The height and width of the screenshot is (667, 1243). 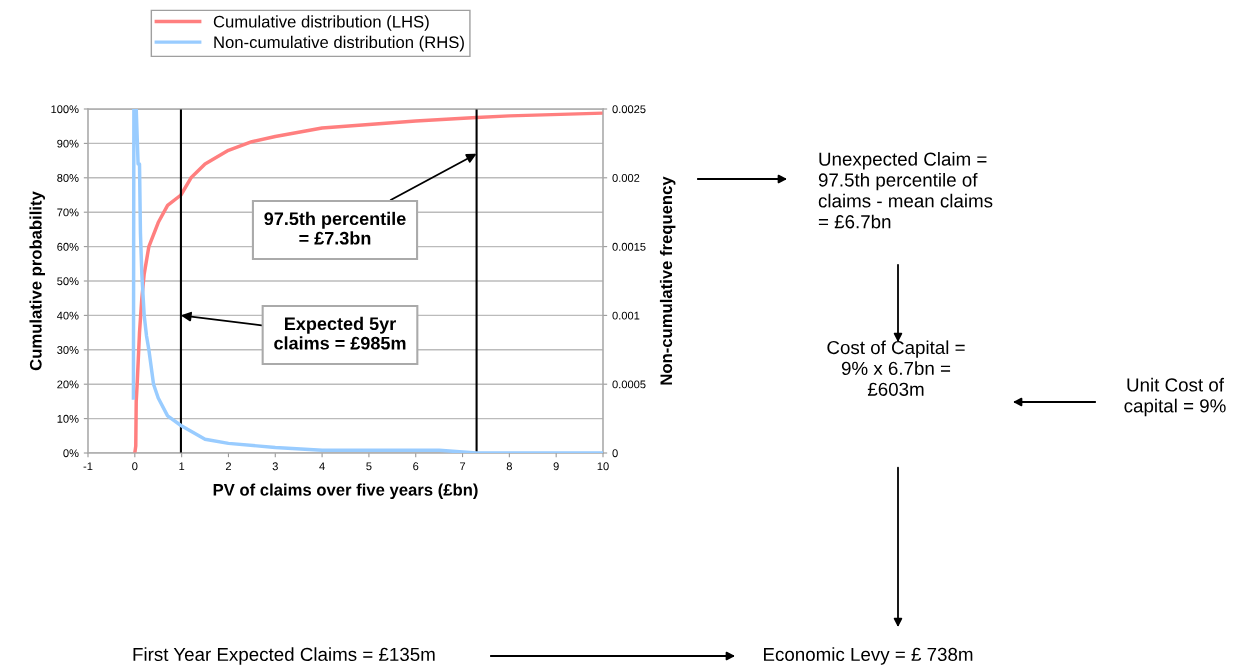 I want to click on annotation: Expected 5yr claims = £985m, so click(x=340, y=333).